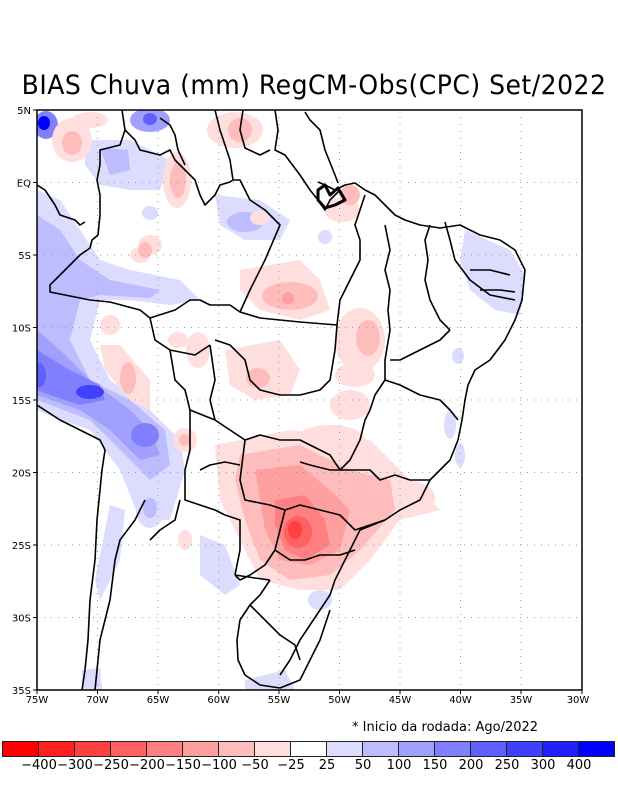 This screenshot has width=618, height=800. What do you see at coordinates (400, 700) in the screenshot?
I see `x-tick-label: 45W` at bounding box center [400, 700].